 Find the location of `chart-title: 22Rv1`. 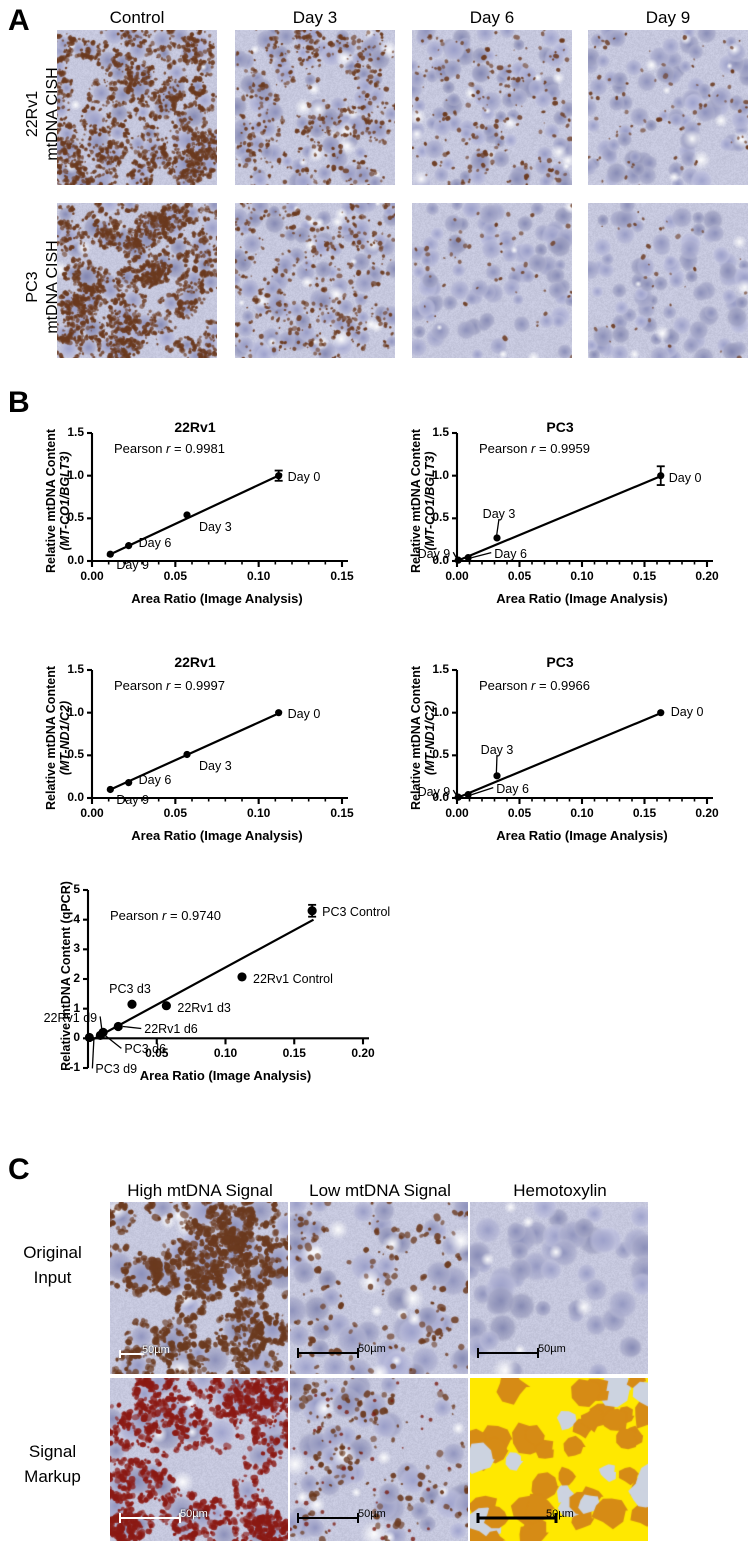

chart-title: 22Rv1 is located at coordinates (195, 427).